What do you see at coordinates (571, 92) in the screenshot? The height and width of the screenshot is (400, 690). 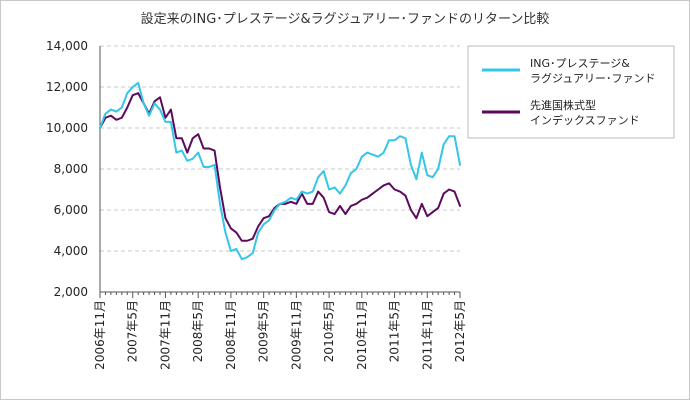 I see `legend-box` at bounding box center [571, 92].